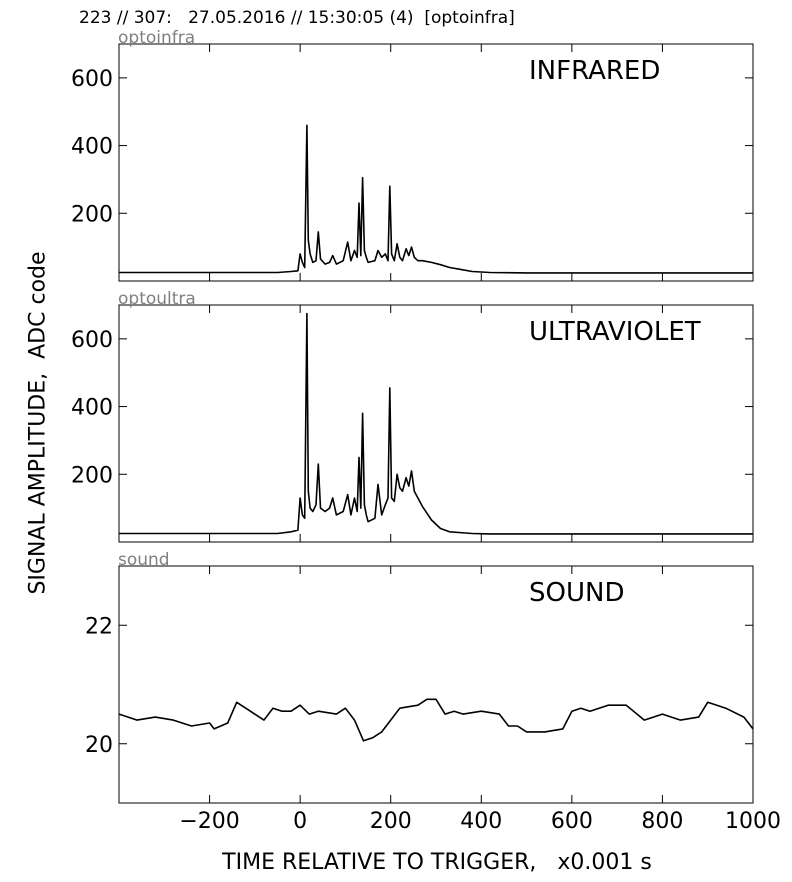 This screenshot has width=792, height=882. I want to click on x-axis-label: TIME RELATIVE TO TRIGGER, x0.001 s, so click(437, 862).